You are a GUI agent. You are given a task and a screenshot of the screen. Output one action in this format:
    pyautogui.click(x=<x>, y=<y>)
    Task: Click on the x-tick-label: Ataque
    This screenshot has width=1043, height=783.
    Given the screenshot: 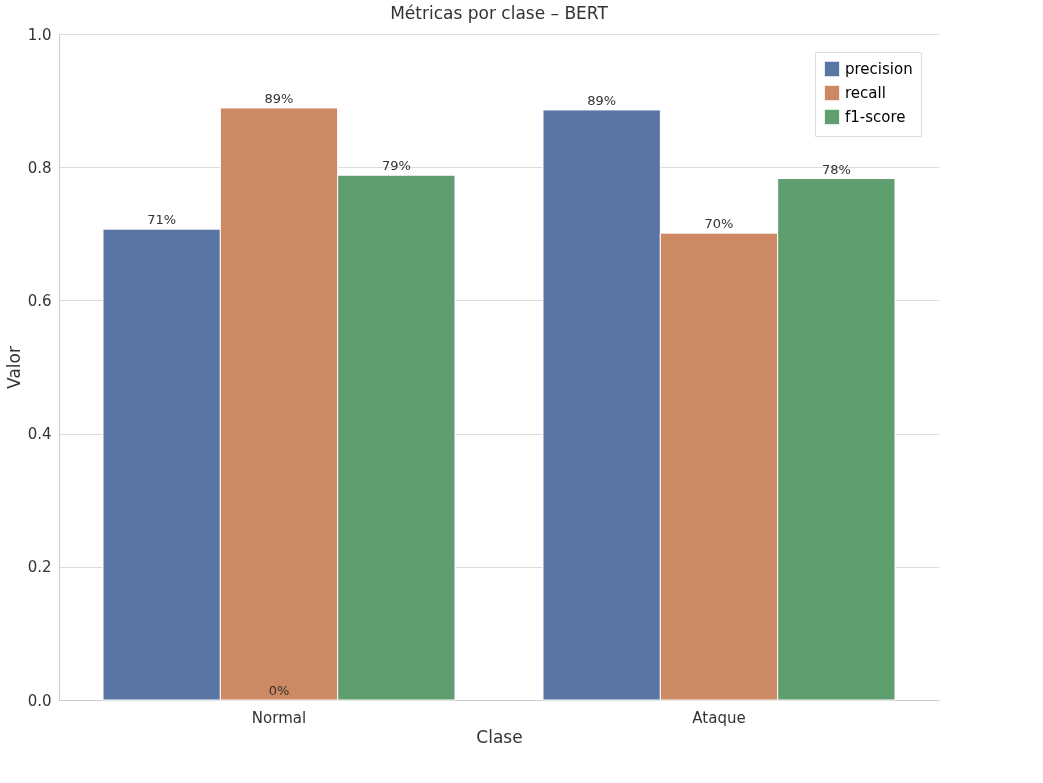 What is the action you would take?
    pyautogui.click(x=719, y=717)
    